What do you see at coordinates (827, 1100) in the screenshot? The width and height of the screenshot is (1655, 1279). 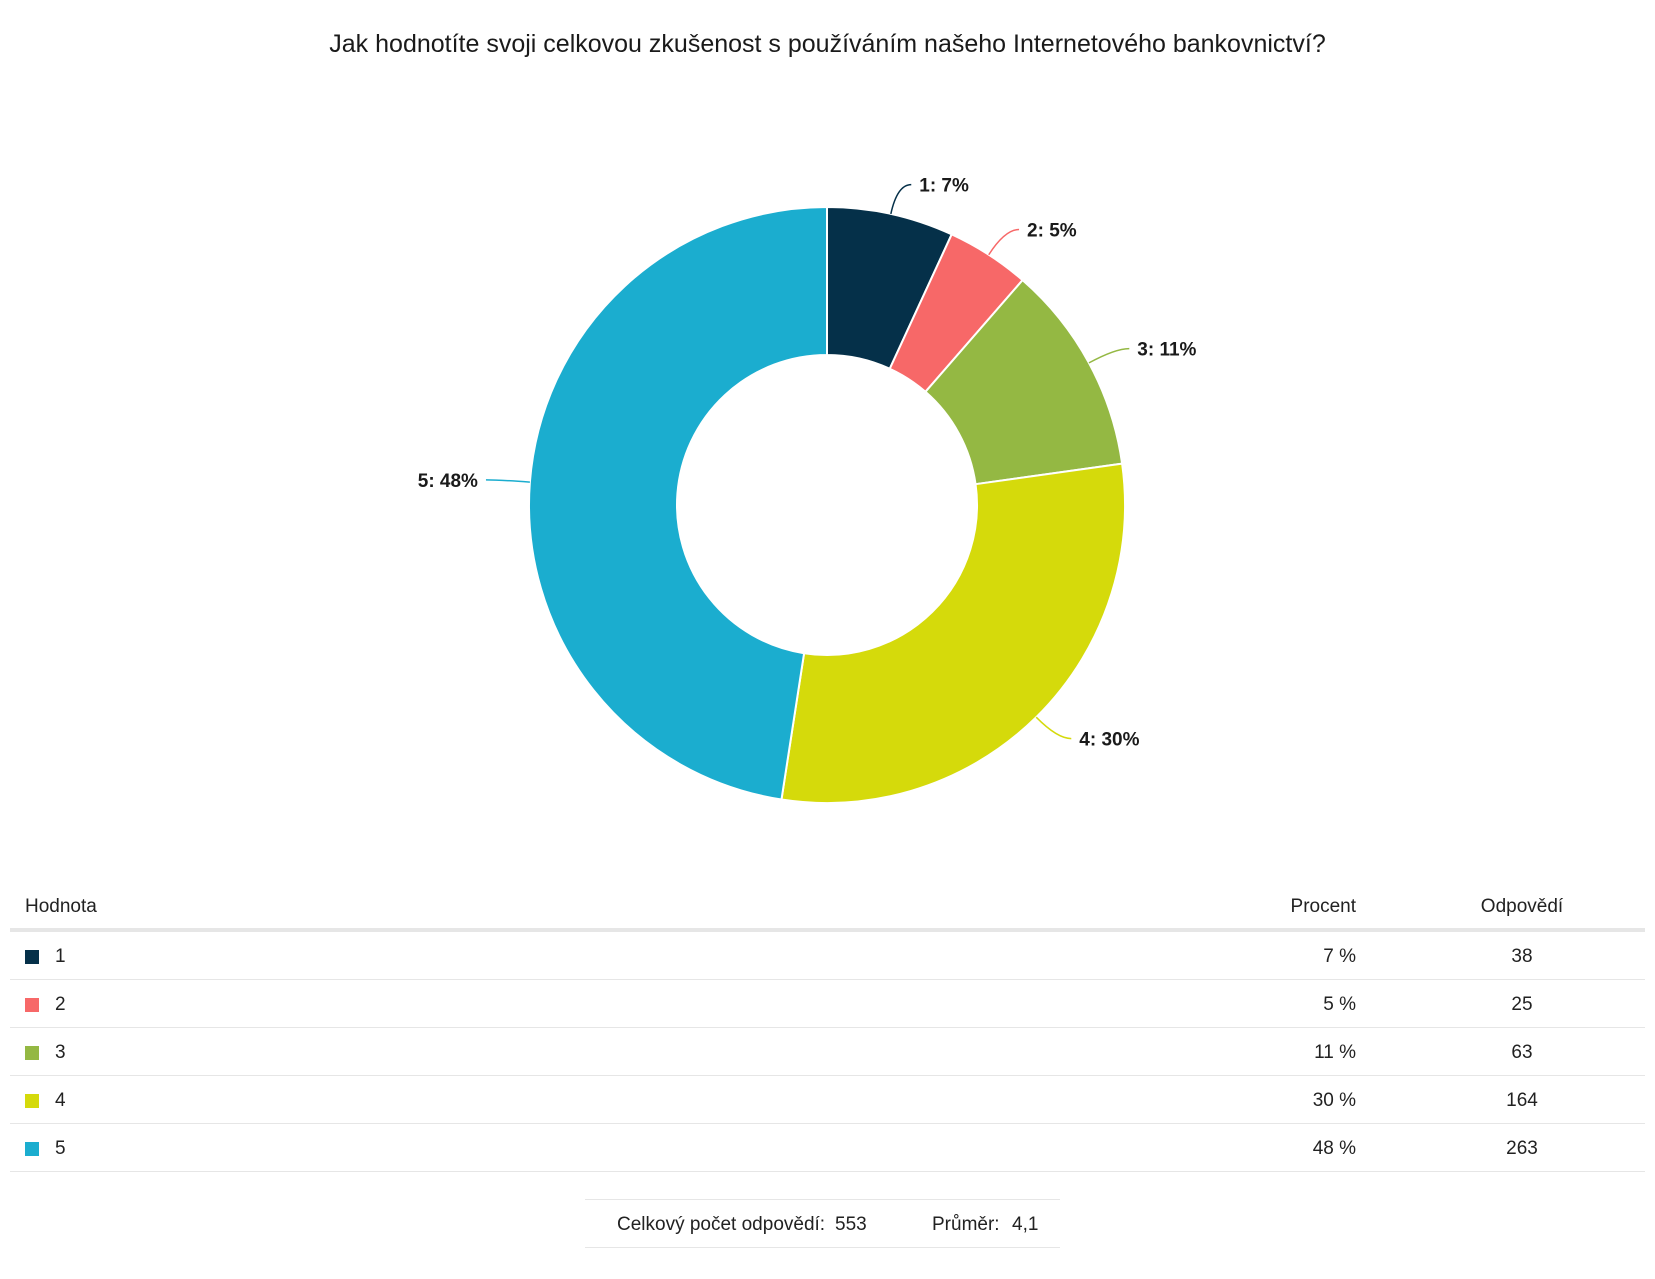 I see `table-row: 4 30 % 164` at bounding box center [827, 1100].